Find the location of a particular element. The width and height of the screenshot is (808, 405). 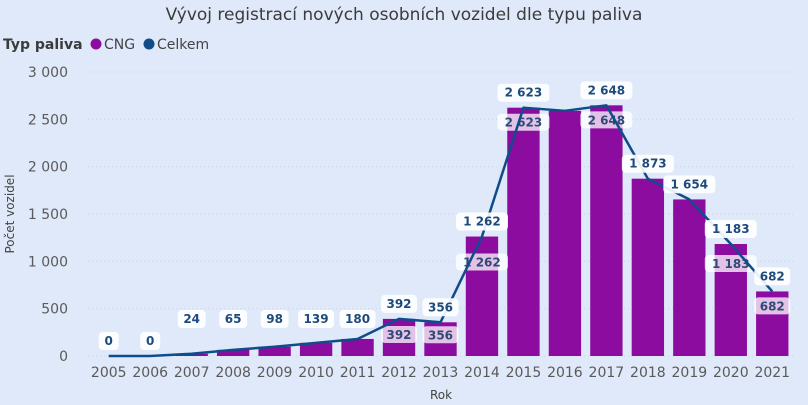

legend: Typ paliva CNG Celkem is located at coordinates (106, 45).